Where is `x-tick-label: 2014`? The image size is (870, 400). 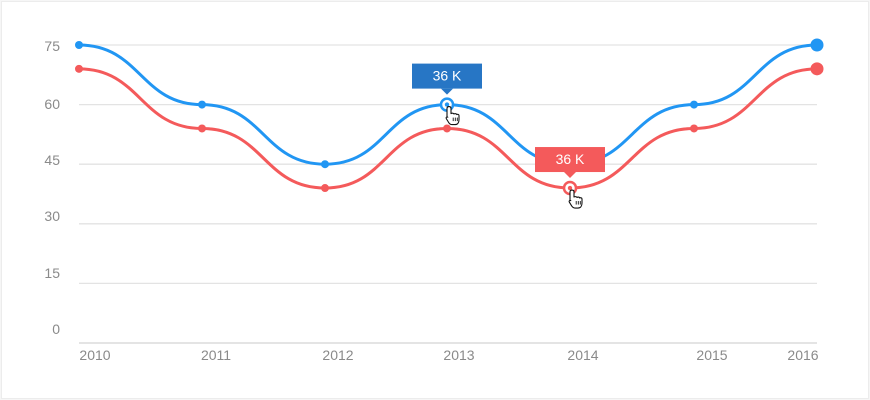 x-tick-label: 2014 is located at coordinates (582, 355).